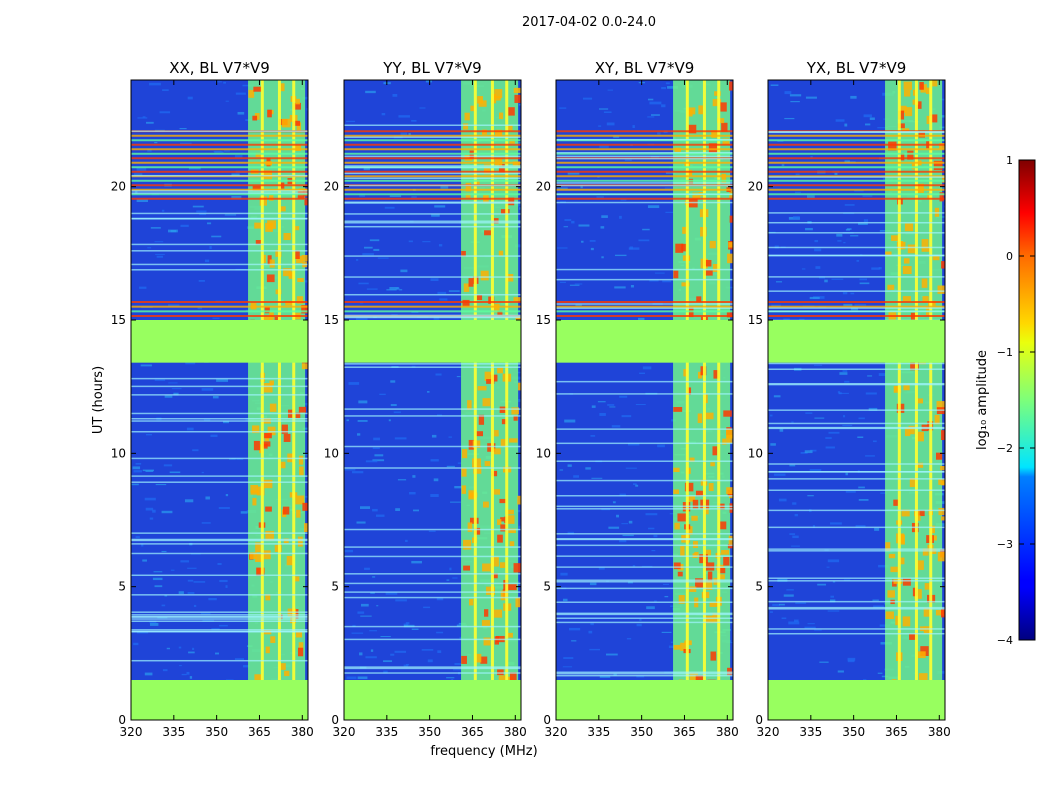  I want to click on rfi-channel-line, so click(719, 400).